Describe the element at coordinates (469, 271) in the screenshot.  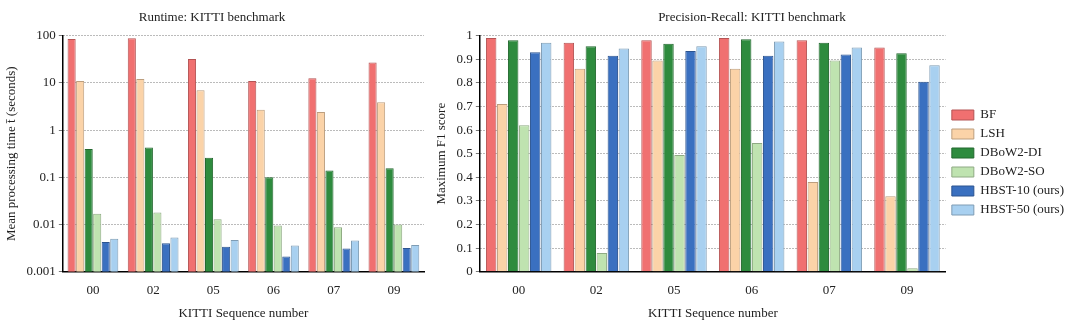
I see `y-tick-label: 0` at that location.